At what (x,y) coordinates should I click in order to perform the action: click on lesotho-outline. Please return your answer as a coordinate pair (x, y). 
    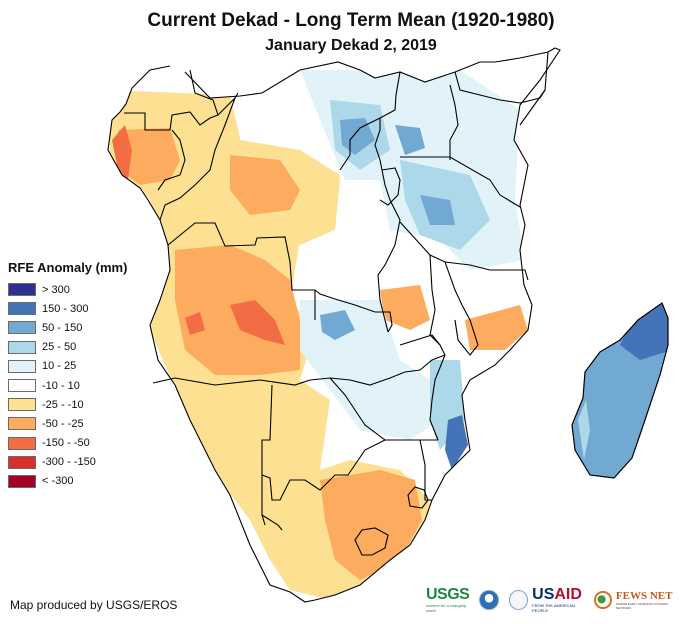
    Looking at the image, I should click on (371, 541).